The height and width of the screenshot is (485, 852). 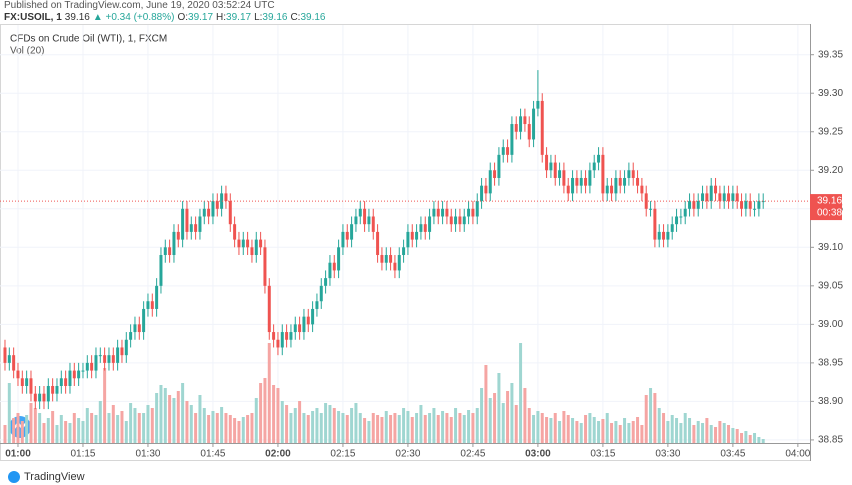 I want to click on y-tick-label: 38.85, so click(x=830, y=440).